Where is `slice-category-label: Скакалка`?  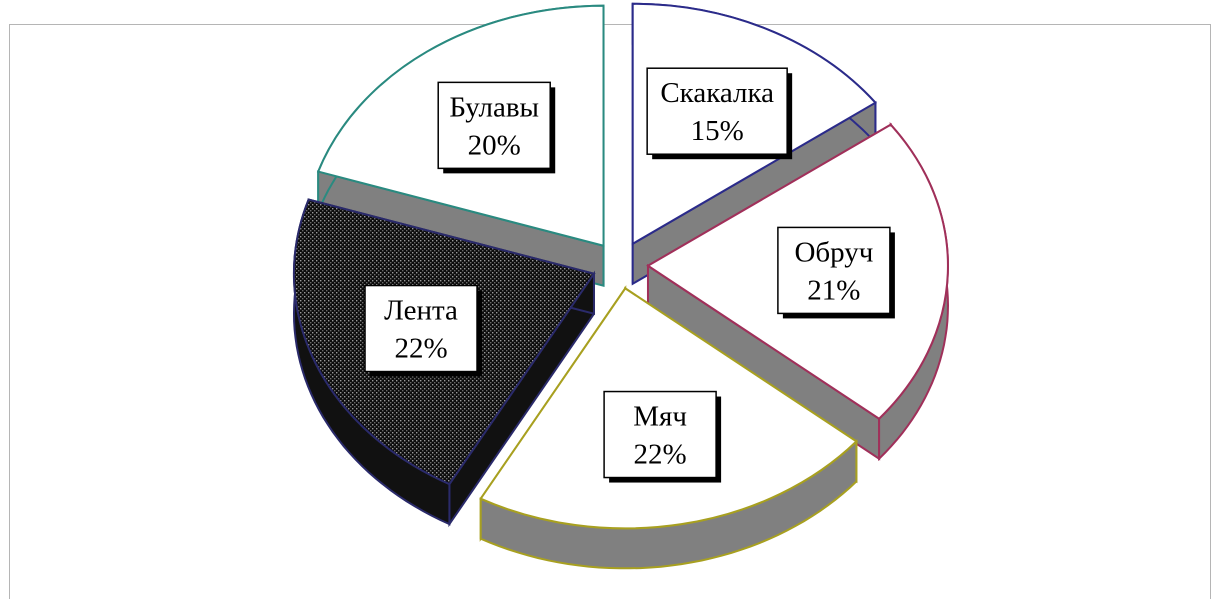
slice-category-label: Скакалка is located at coordinates (717, 93).